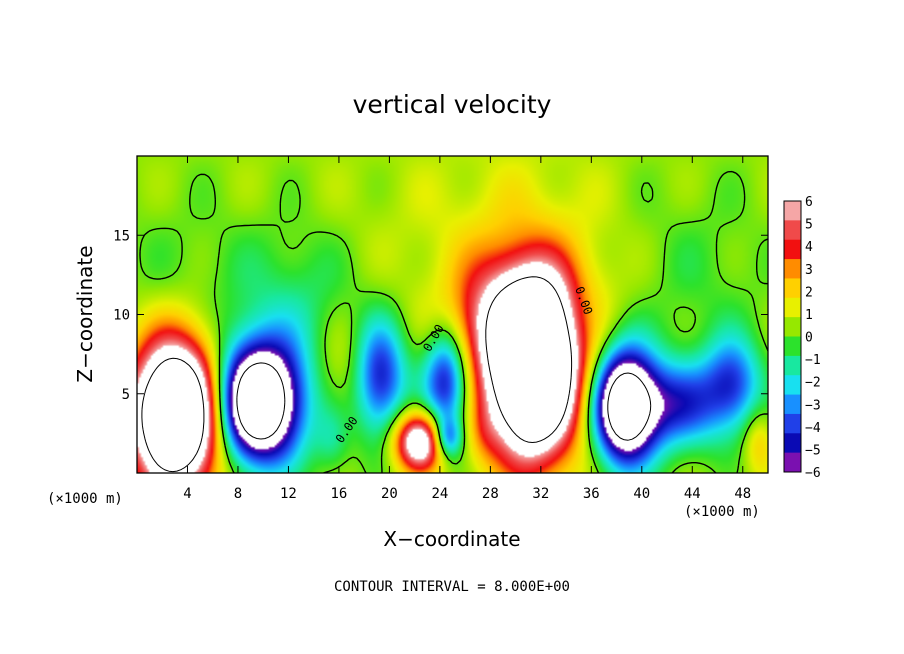 The width and height of the screenshot is (904, 654). What do you see at coordinates (121, 236) in the screenshot?
I see `y-tick-label: 15` at bounding box center [121, 236].